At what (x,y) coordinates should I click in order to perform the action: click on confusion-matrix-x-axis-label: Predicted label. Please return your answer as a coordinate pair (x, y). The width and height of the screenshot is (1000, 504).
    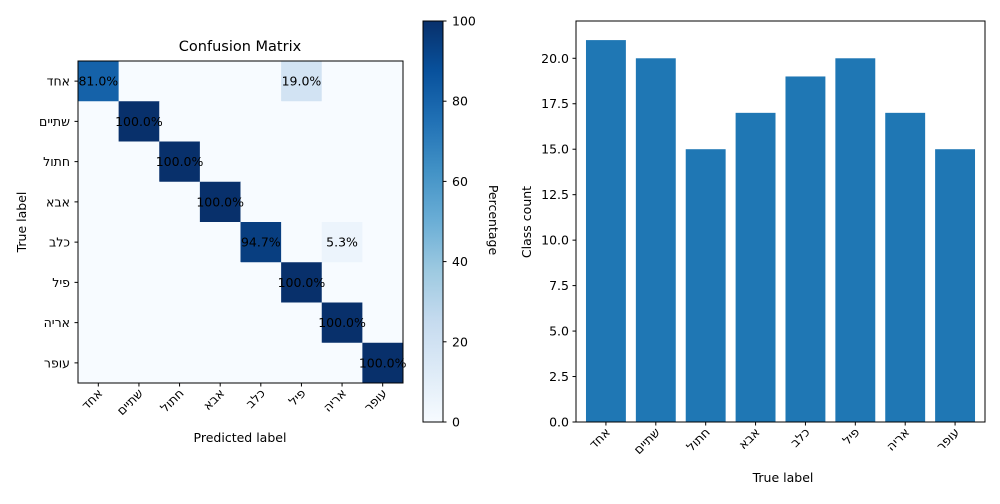
    Looking at the image, I should click on (240, 437).